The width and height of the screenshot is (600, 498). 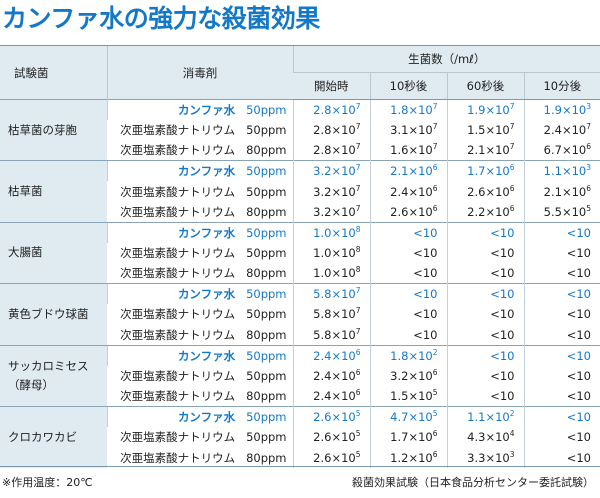 I want to click on header-bacterial-count: 生菌数（/mℓ）, so click(x=446, y=59).